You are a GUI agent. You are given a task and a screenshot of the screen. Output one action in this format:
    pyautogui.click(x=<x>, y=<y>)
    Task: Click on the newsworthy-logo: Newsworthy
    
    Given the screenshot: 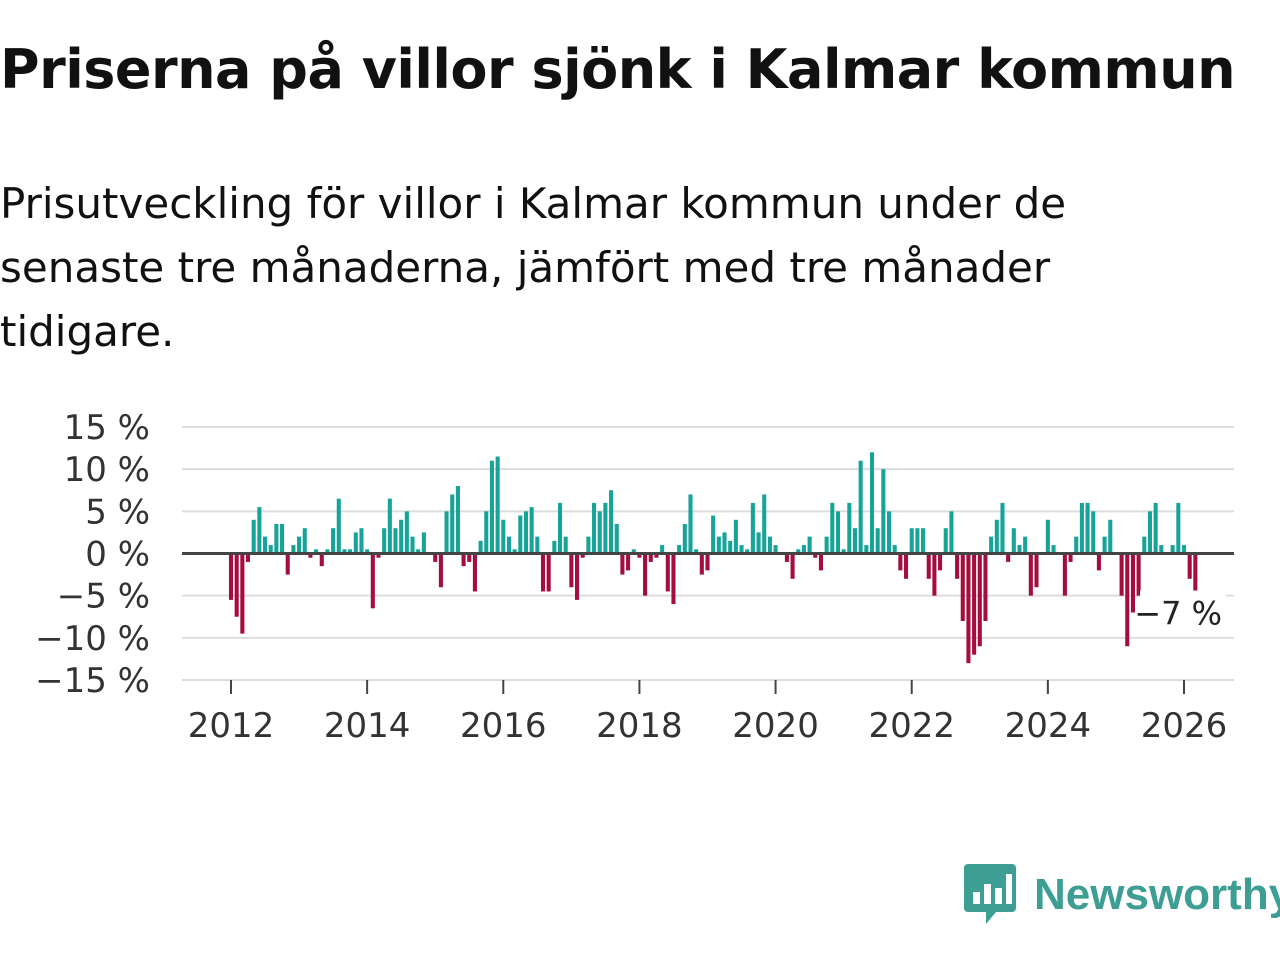 What is the action you would take?
    pyautogui.click(x=1122, y=895)
    